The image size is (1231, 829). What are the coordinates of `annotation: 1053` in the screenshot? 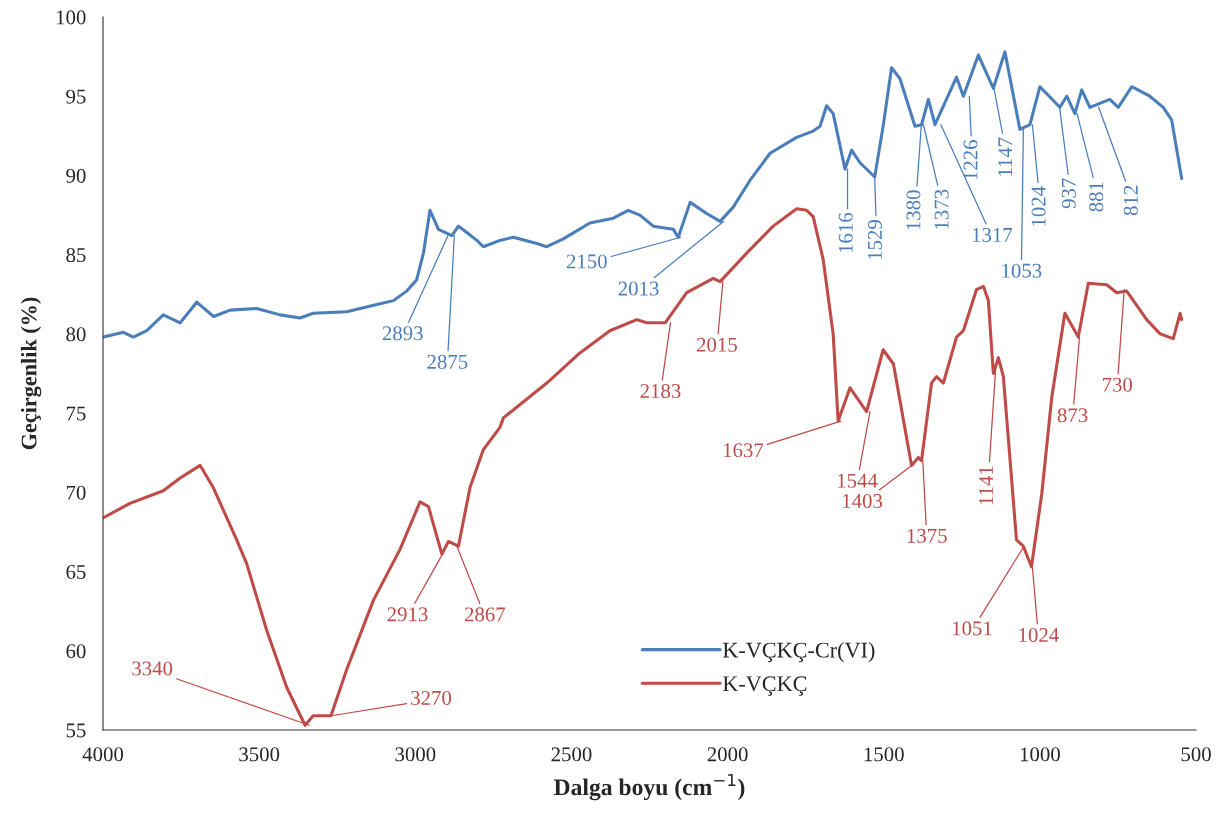 It's located at (1022, 270).